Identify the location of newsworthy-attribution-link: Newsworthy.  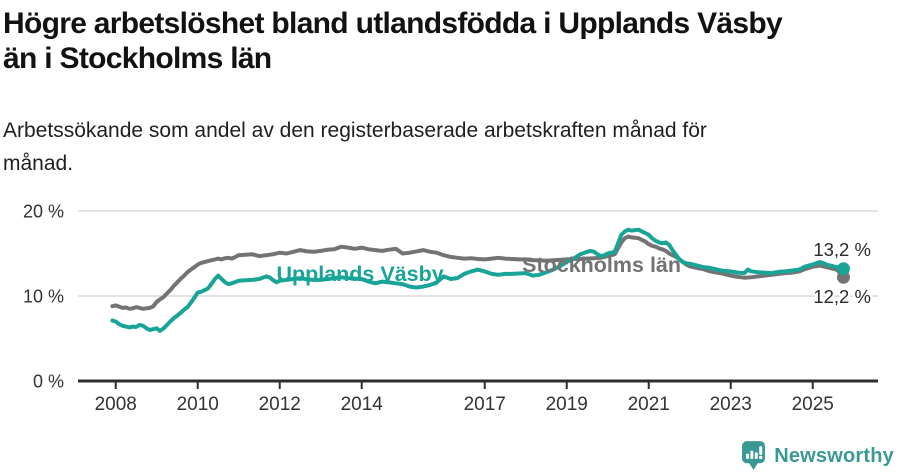
(818, 456).